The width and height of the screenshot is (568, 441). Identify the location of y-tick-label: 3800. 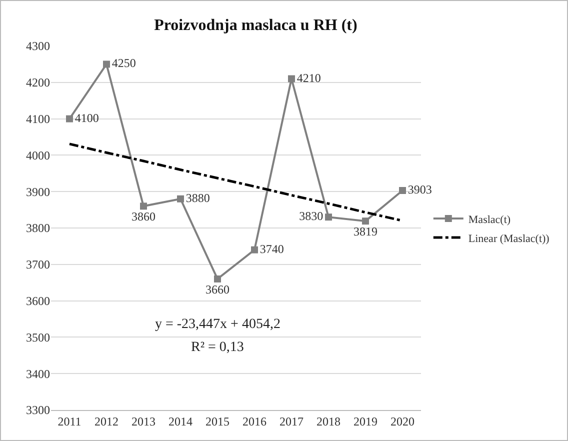
(38, 228).